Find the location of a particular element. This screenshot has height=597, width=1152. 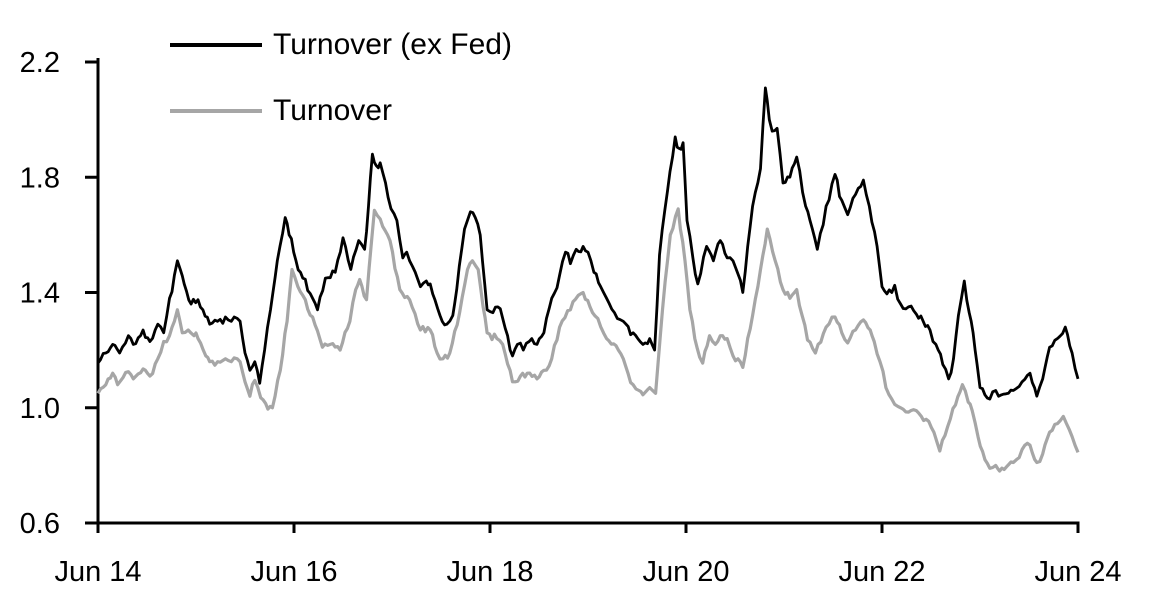

legend: Turnover (ex Fed) Turnover is located at coordinates (341, 91).